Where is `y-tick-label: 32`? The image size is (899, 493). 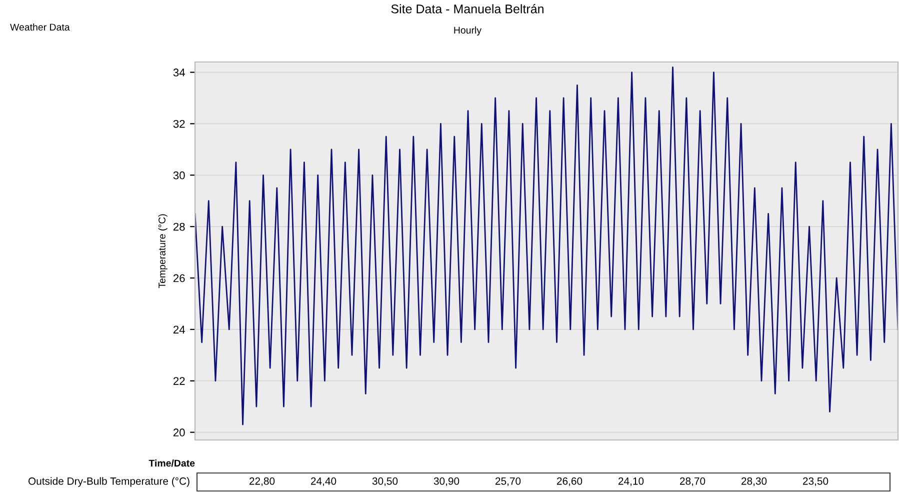 y-tick-label: 32 is located at coordinates (179, 124).